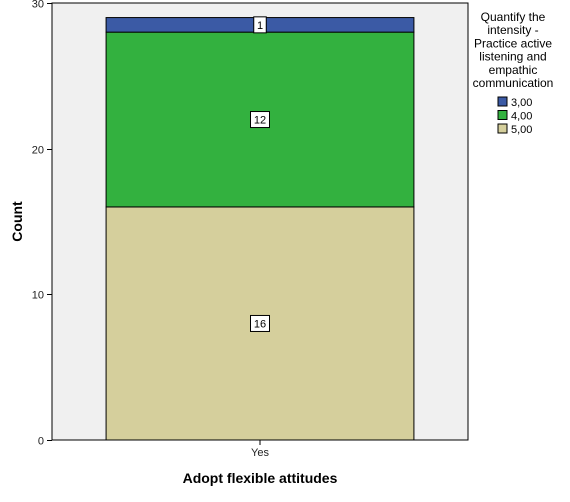  Describe the element at coordinates (260, 478) in the screenshot. I see `x-axis-title: Adopt flexible attitudes` at that location.